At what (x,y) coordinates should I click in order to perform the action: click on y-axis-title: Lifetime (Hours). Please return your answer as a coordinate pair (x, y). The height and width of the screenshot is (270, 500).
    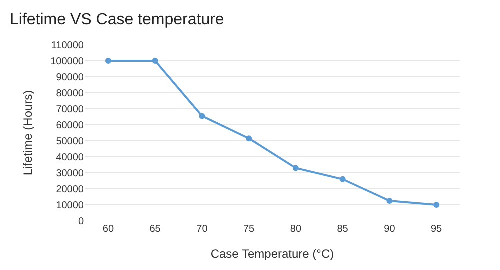
    Looking at the image, I should click on (27, 133).